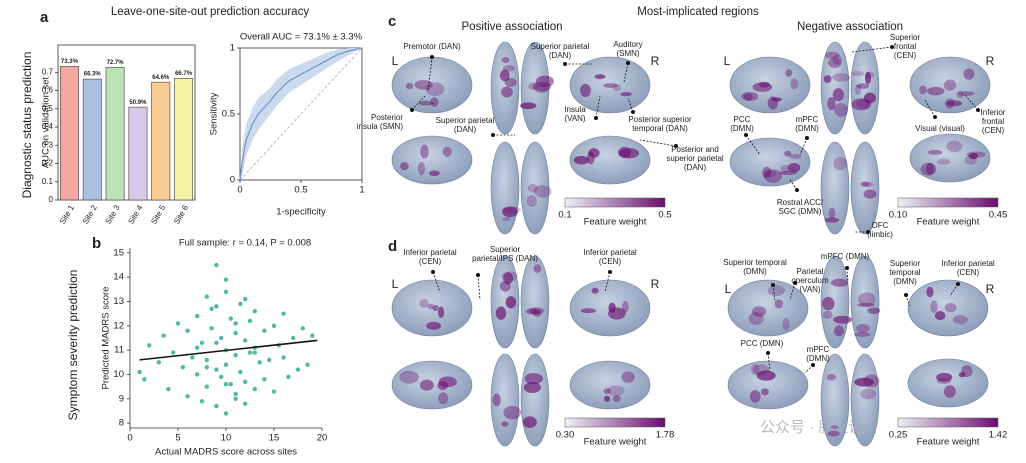 The image size is (1026, 463). Describe the element at coordinates (432, 46) in the screenshot. I see `region-label: Premotor (DAN)` at that location.